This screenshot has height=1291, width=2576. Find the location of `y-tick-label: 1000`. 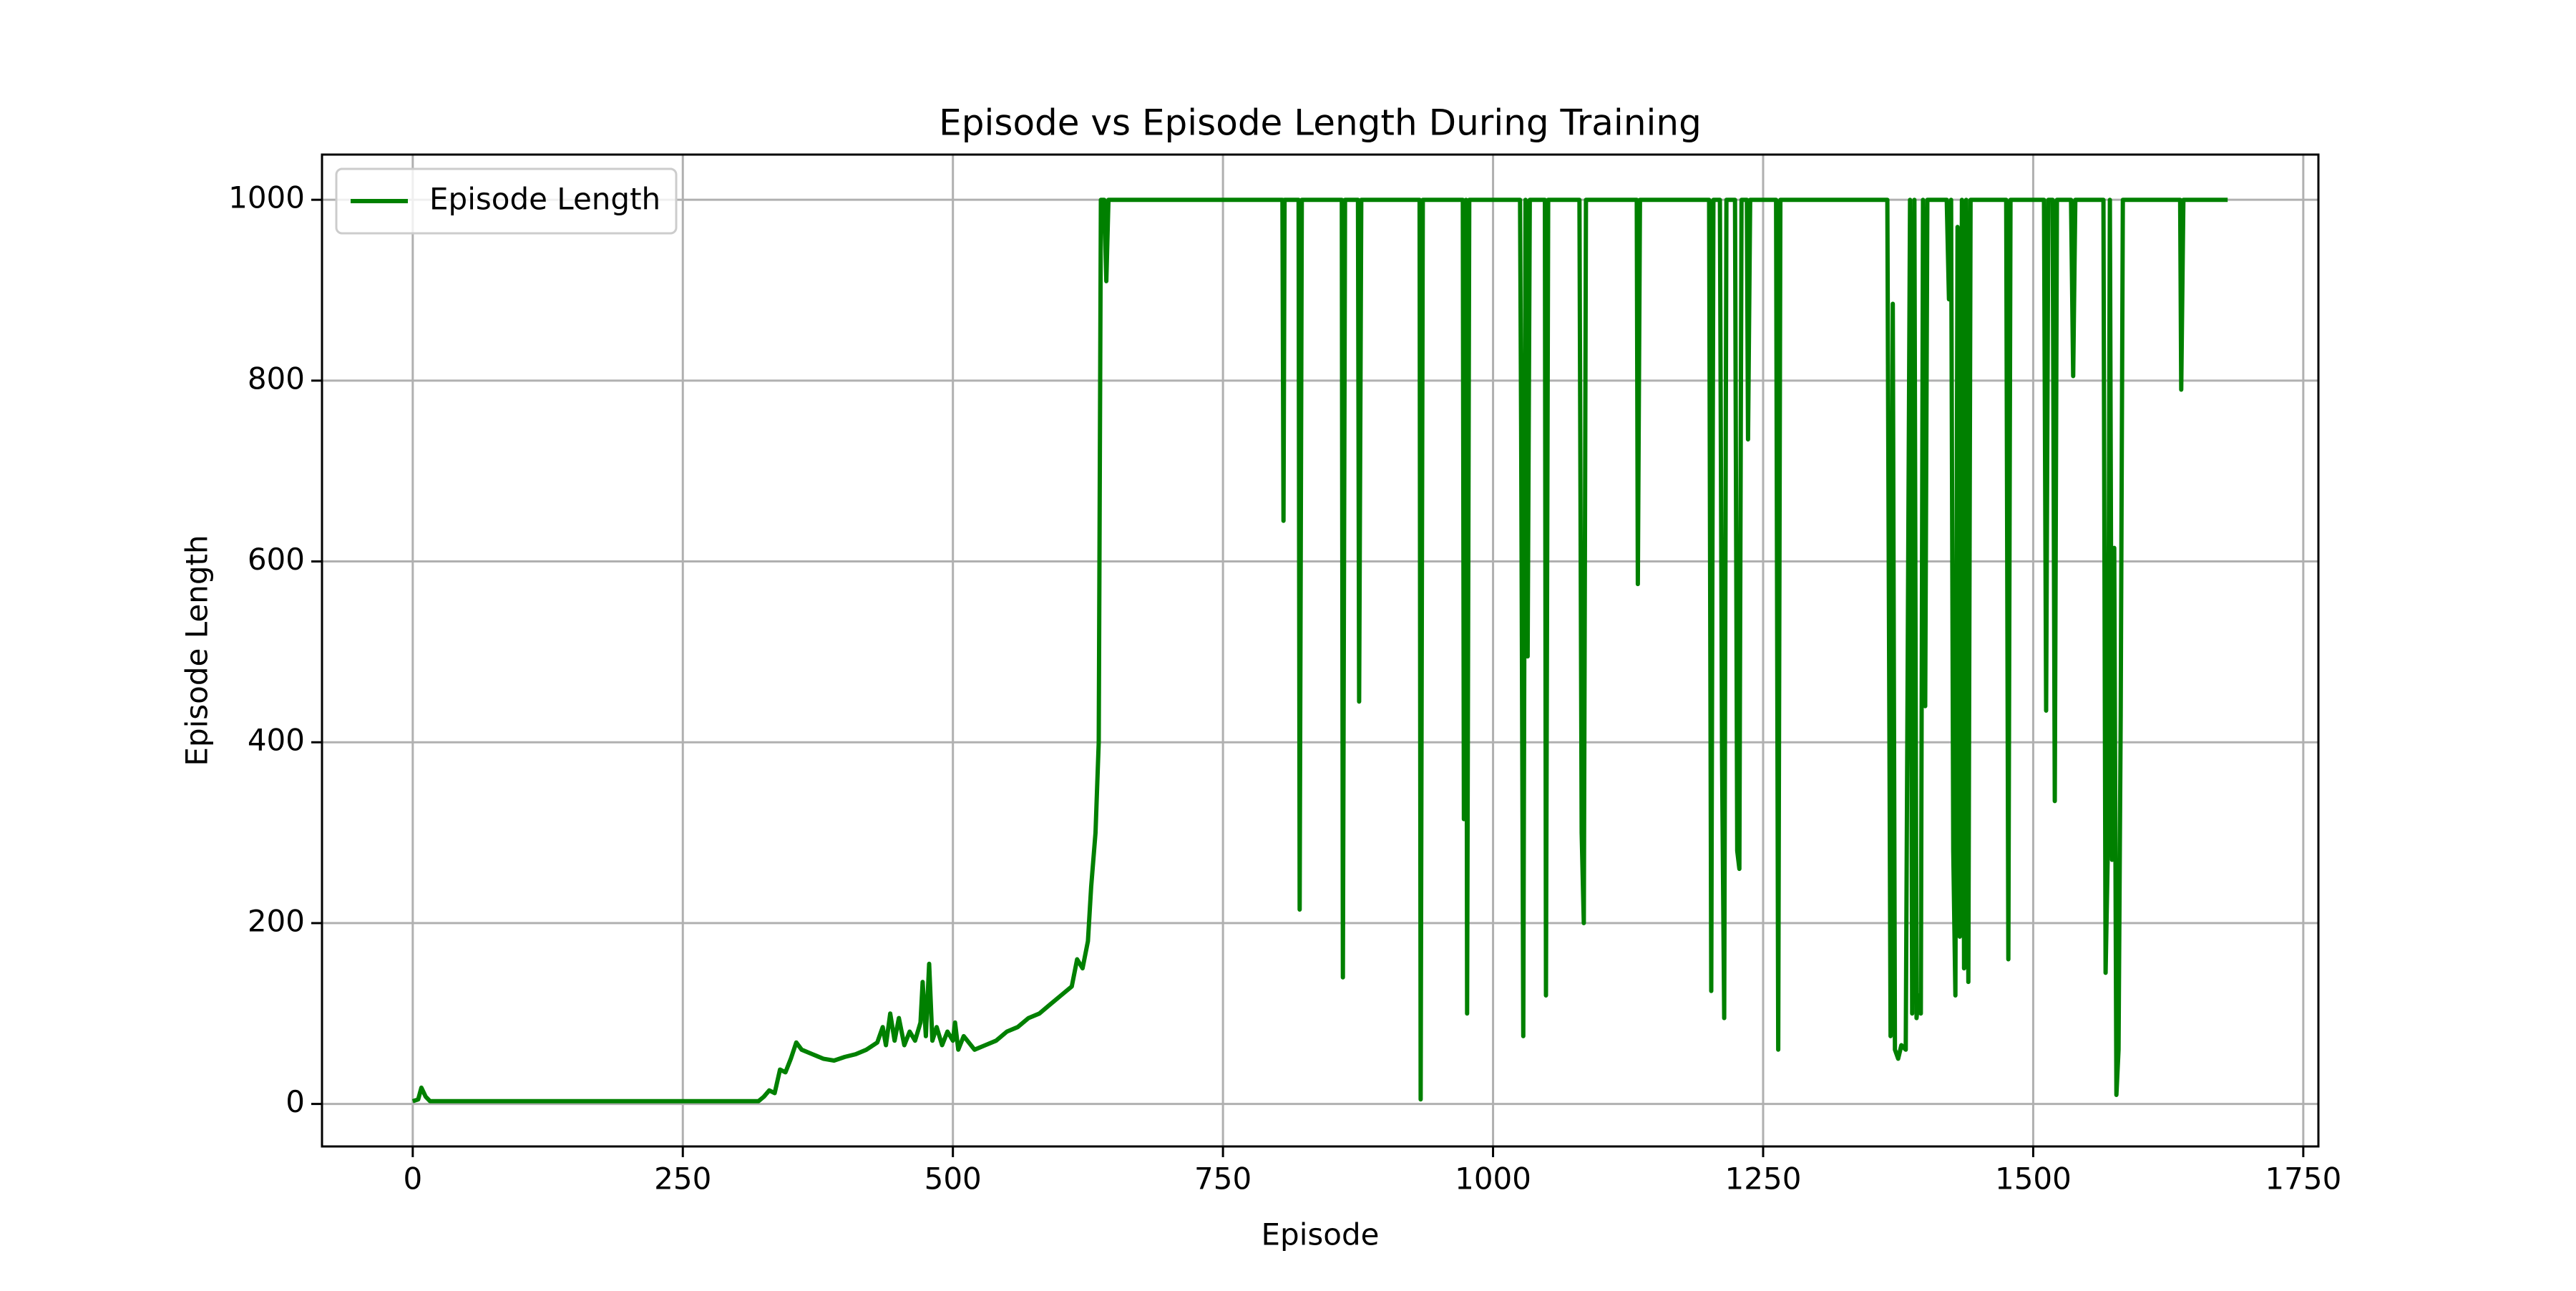

y-tick-label: 1000 is located at coordinates (266, 197).